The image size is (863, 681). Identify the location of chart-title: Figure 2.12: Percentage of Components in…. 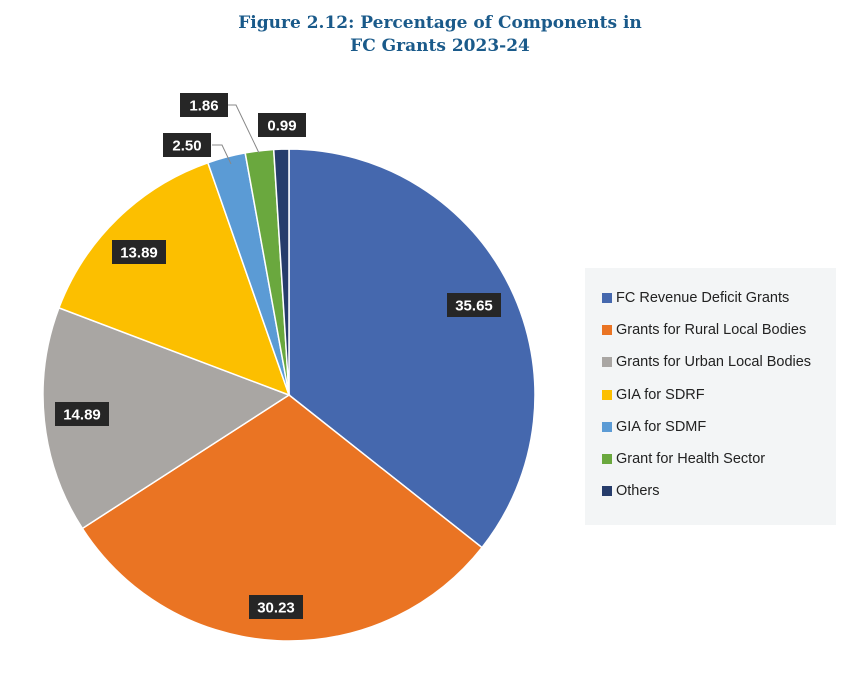
(431, 35).